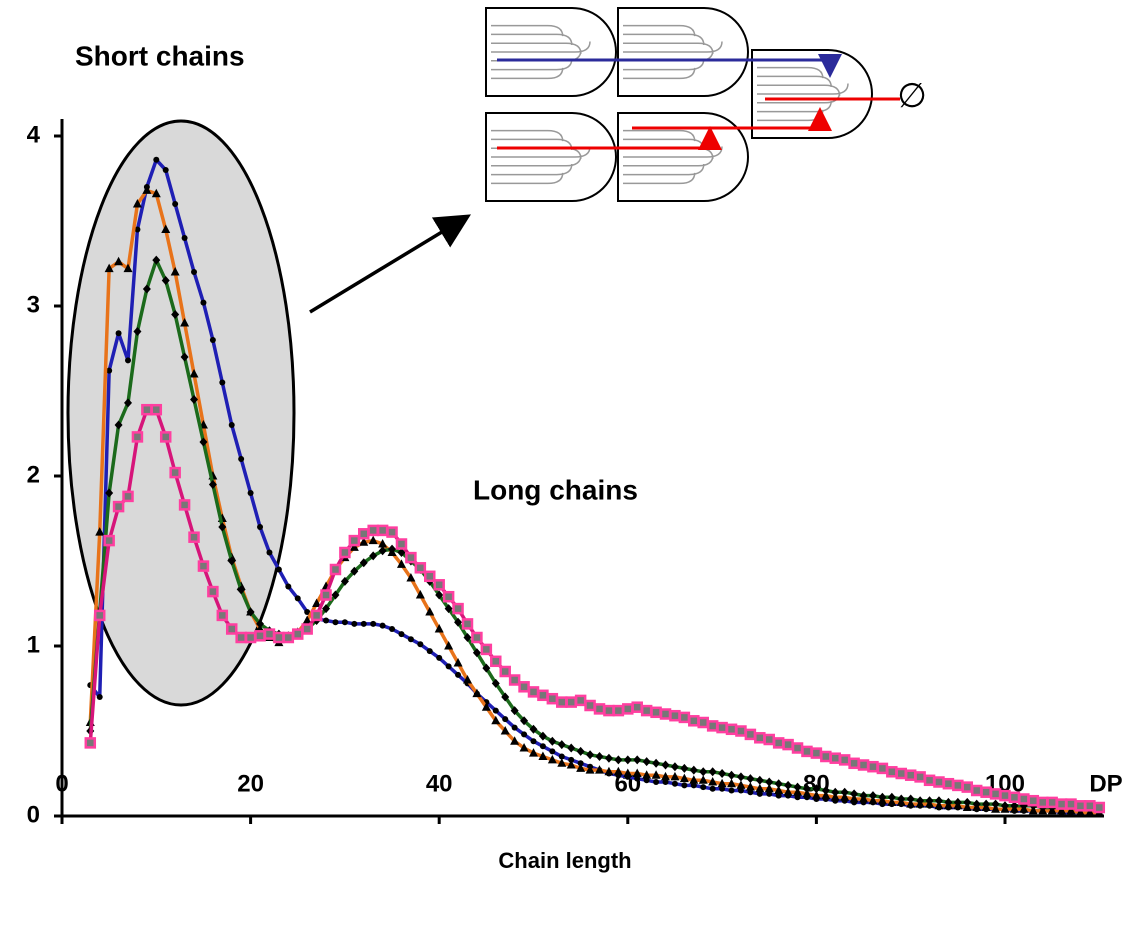 The width and height of the screenshot is (1130, 940). What do you see at coordinates (390, 264) in the screenshot?
I see `pointer-arrow` at bounding box center [390, 264].